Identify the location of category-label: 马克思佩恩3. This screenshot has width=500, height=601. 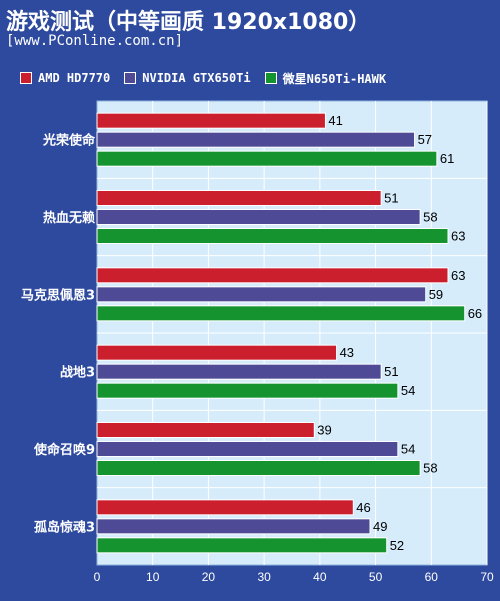
(58, 295).